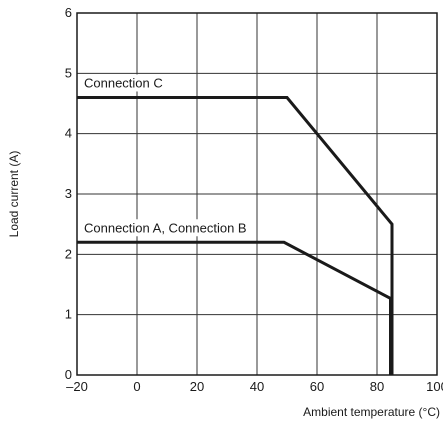 The width and height of the screenshot is (443, 423). Describe the element at coordinates (68, 253) in the screenshot. I see `y-tick-label: 2` at that location.